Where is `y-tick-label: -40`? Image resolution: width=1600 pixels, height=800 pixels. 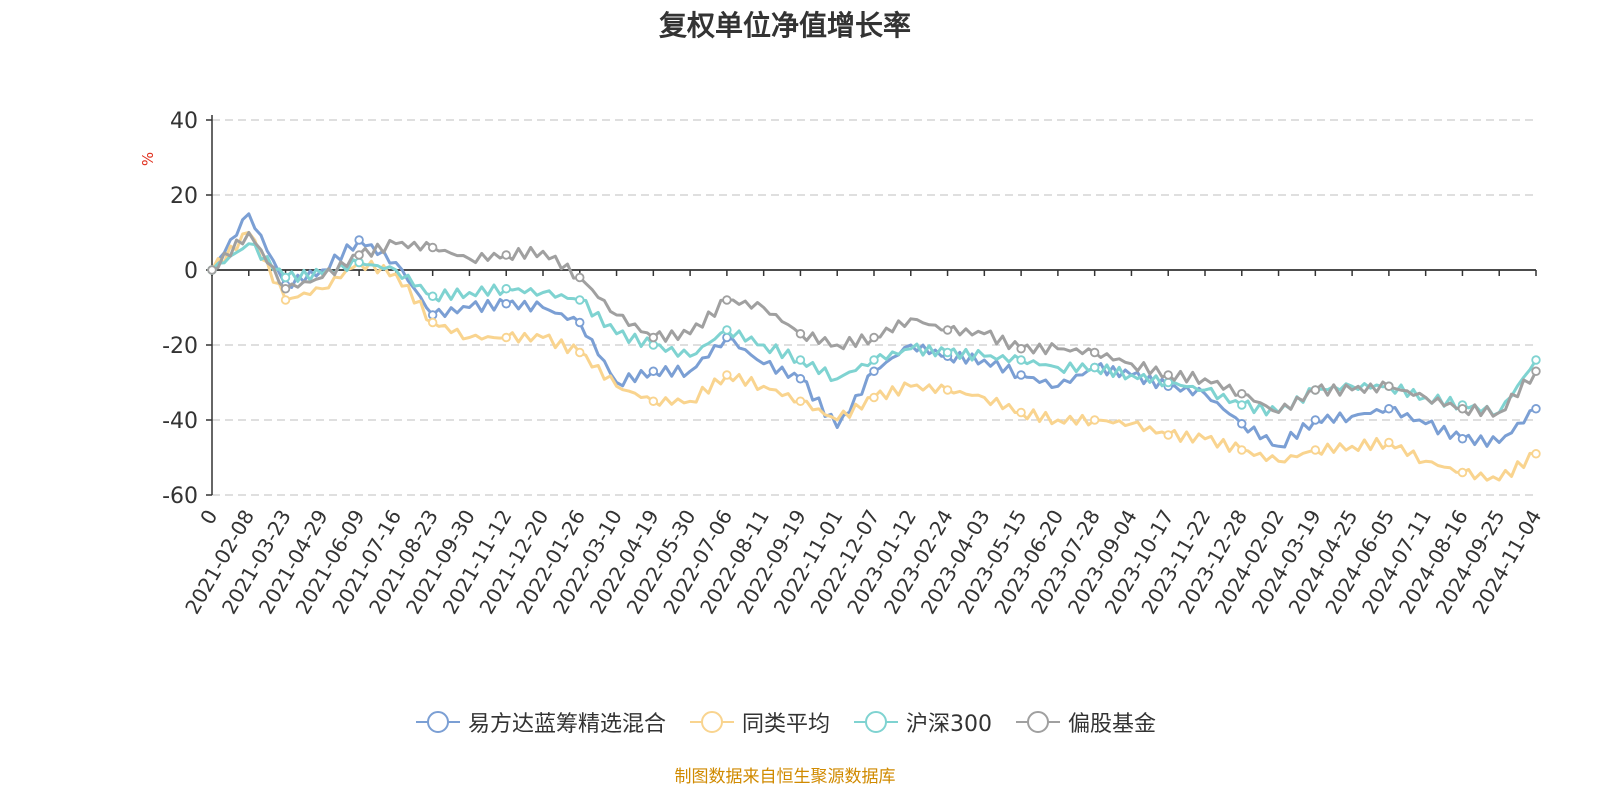 y-tick-label: -40 is located at coordinates (180, 421).